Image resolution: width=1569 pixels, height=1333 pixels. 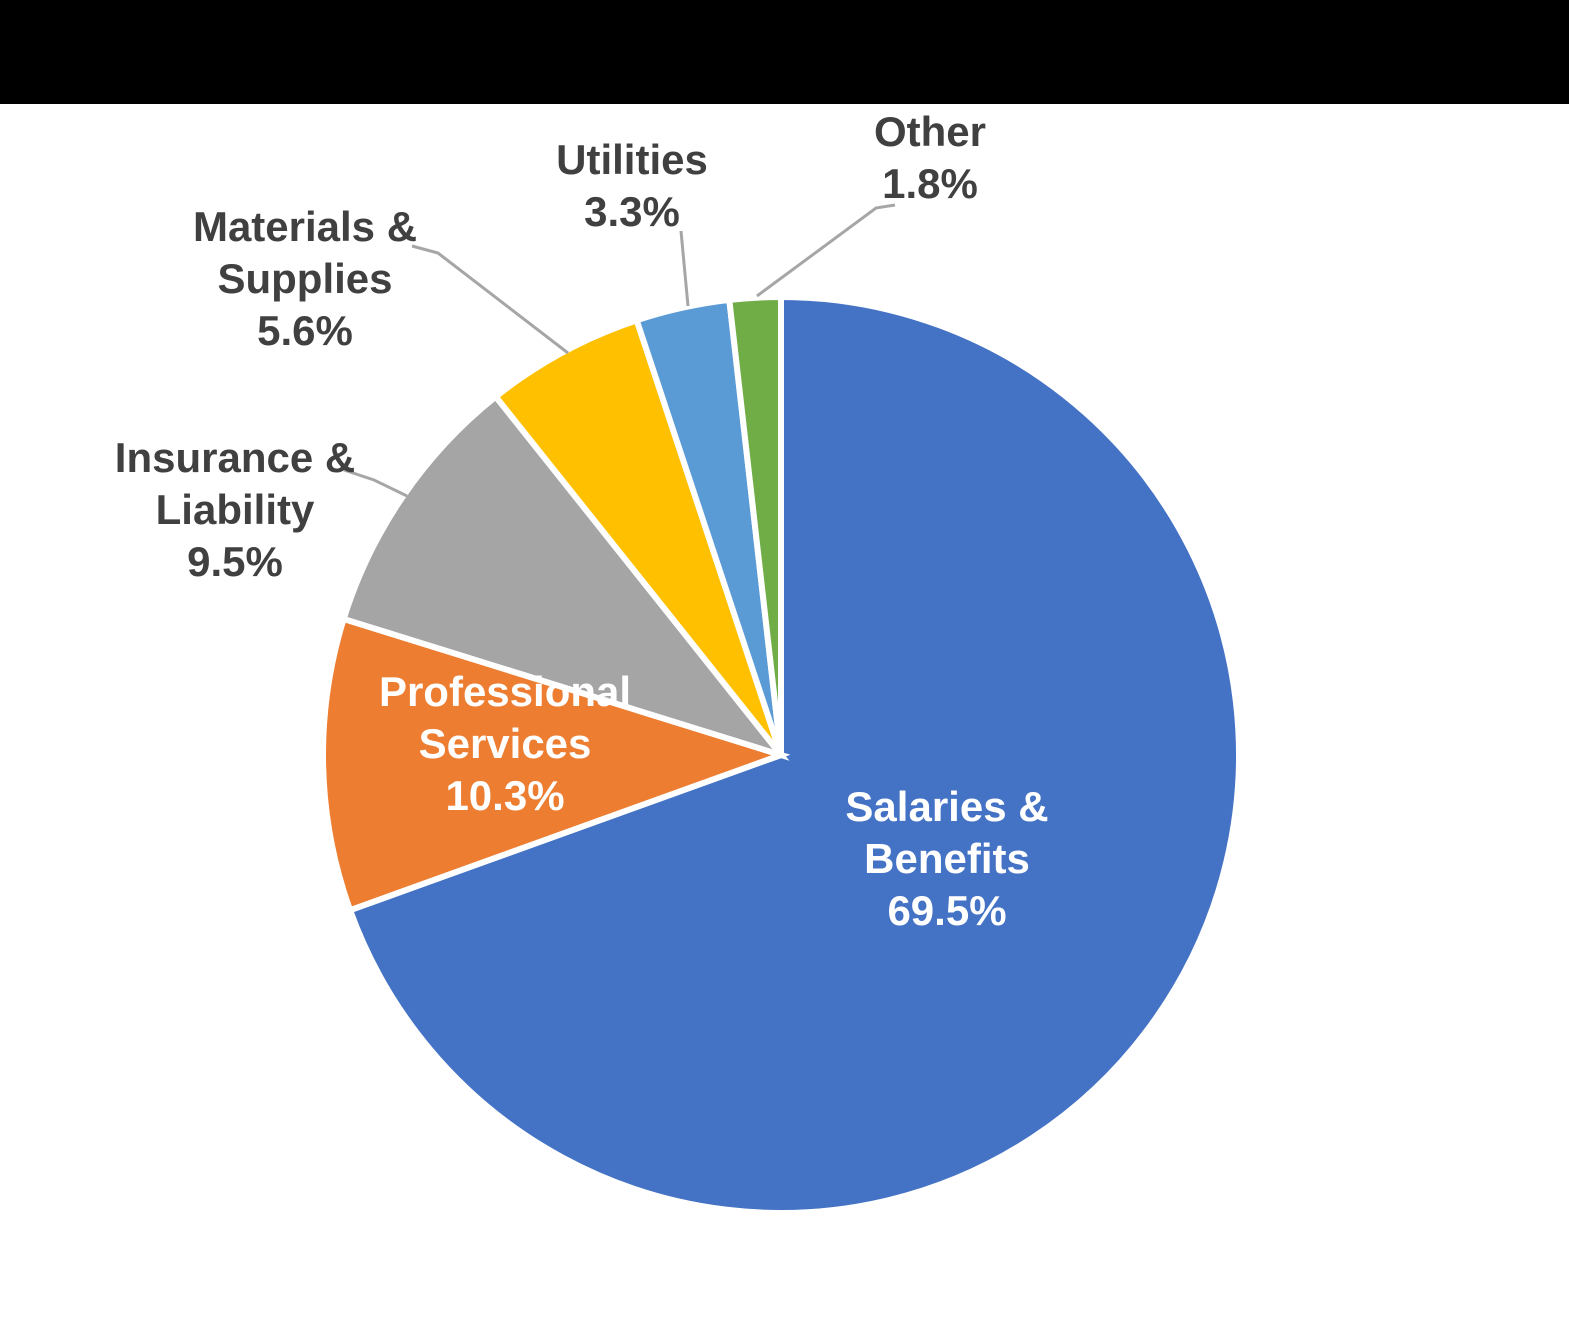 What do you see at coordinates (754, 524) in the screenshot?
I see `pie-slice-other` at bounding box center [754, 524].